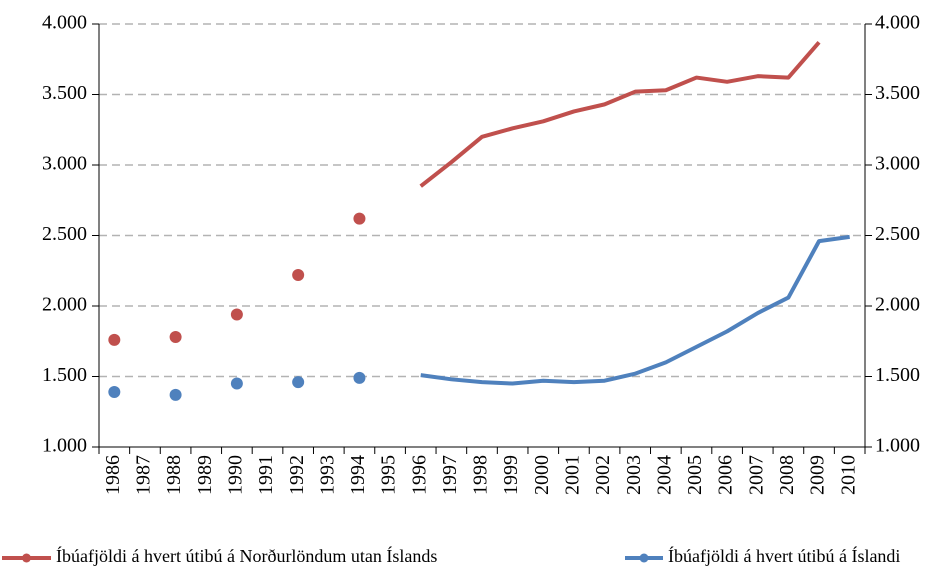  What do you see at coordinates (897, 375) in the screenshot?
I see `y2-tick-label: 1.500` at bounding box center [897, 375].